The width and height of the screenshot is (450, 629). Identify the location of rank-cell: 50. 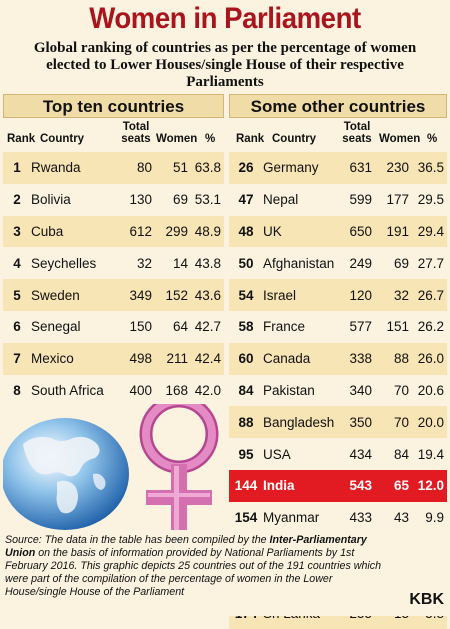
(246, 263).